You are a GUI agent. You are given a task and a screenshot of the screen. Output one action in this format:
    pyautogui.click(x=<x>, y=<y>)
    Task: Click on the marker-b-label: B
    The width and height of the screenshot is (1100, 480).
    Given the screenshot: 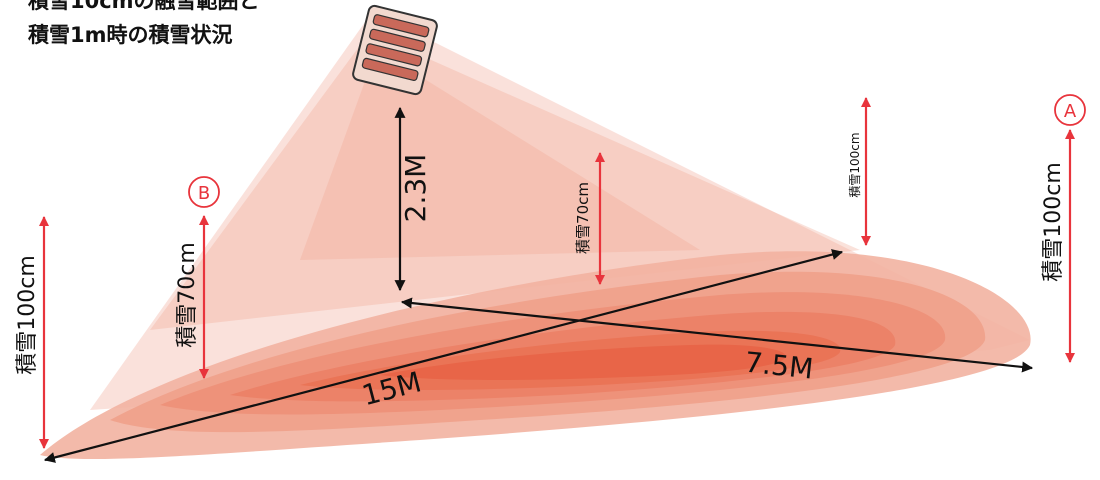 What is the action you would take?
    pyautogui.click(x=204, y=193)
    